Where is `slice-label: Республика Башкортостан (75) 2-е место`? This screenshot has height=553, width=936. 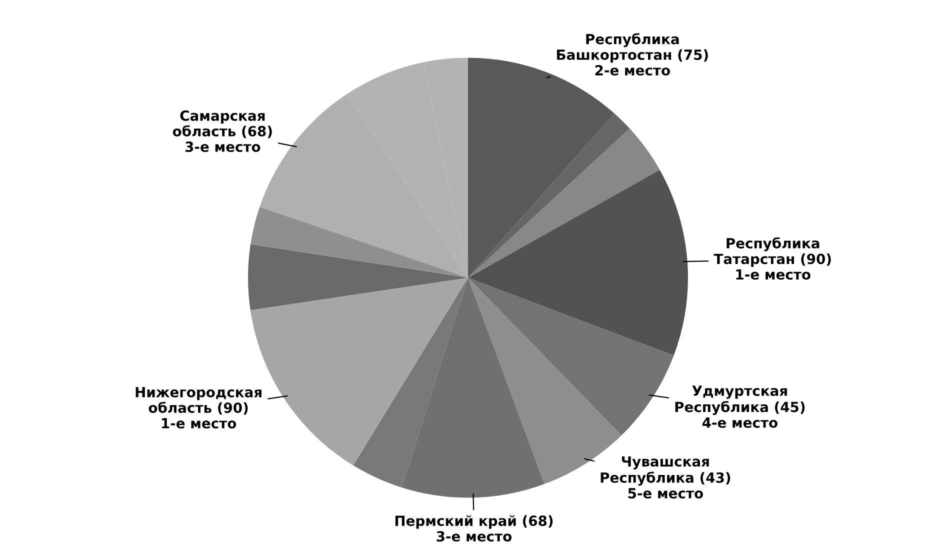 slice-label: Республика Башкортостан (75) 2-е место is located at coordinates (632, 54).